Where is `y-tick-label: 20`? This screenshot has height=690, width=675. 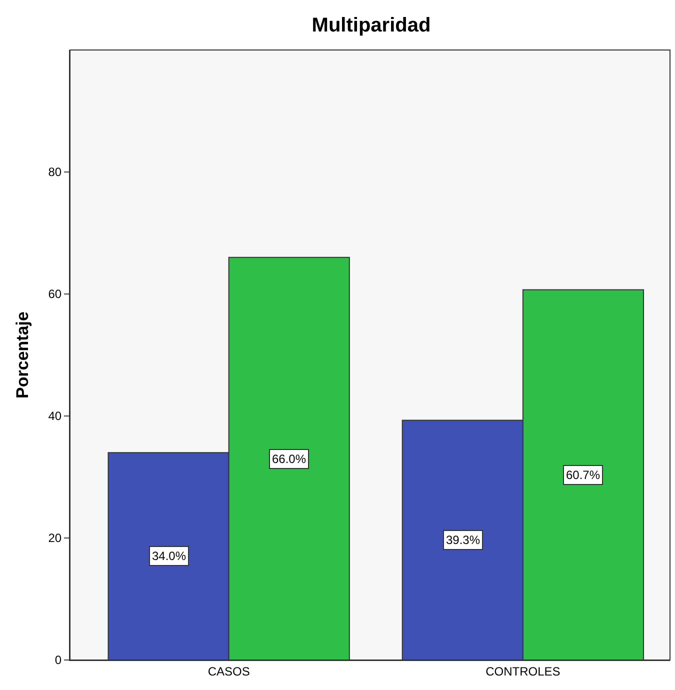 y-tick-label: 20 is located at coordinates (55, 538).